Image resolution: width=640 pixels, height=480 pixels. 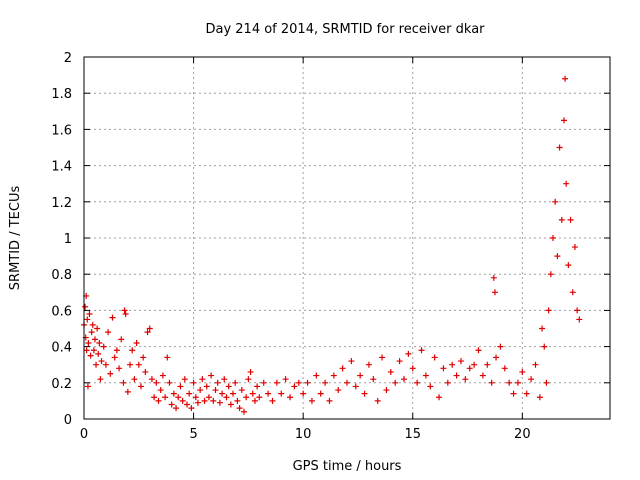 What do you see at coordinates (61, 203) in the screenshot?
I see `y-tick-label: 1.2` at bounding box center [61, 203].